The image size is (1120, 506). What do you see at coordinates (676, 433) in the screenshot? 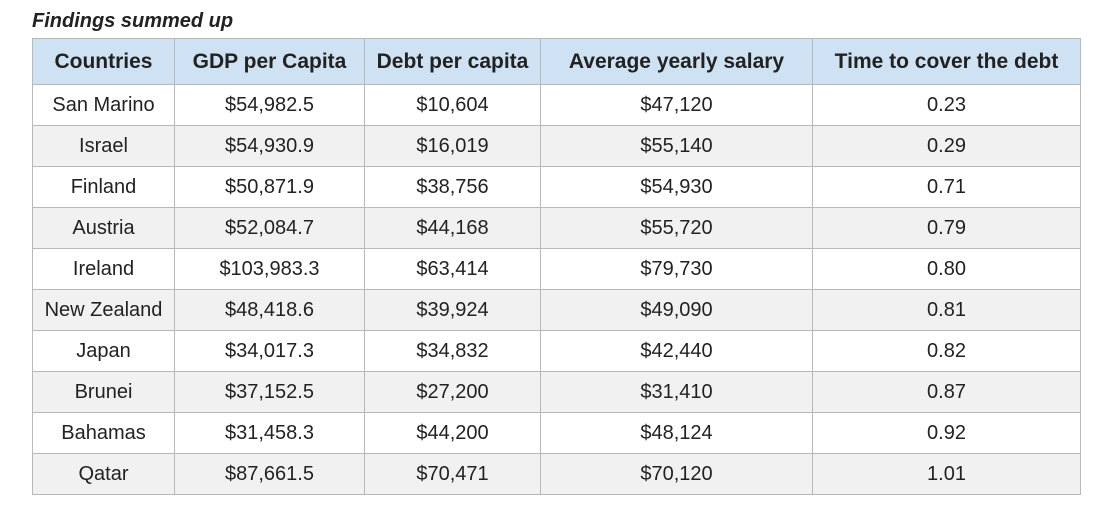
I see `cell-average-yearly-salary: $48,124` at bounding box center [676, 433].